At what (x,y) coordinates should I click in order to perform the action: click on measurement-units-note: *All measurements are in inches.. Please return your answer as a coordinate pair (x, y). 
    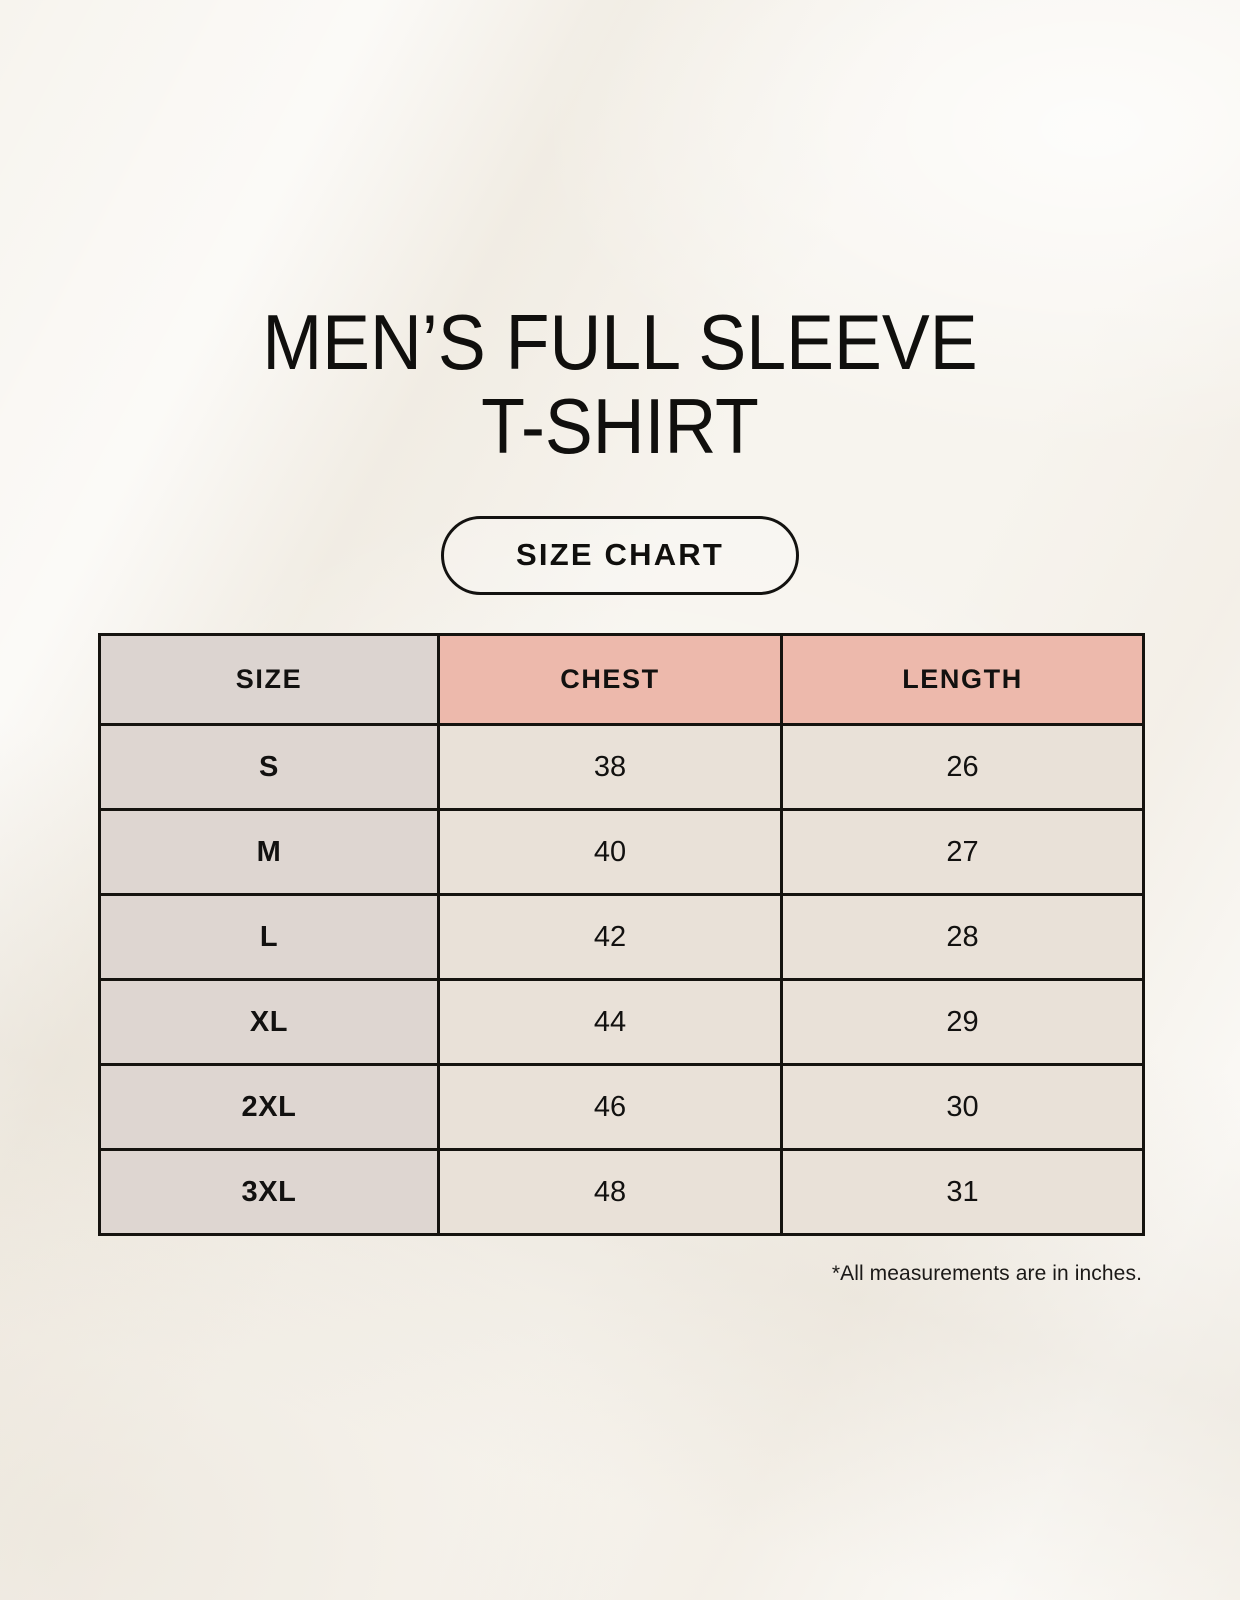
    Looking at the image, I should click on (986, 1273).